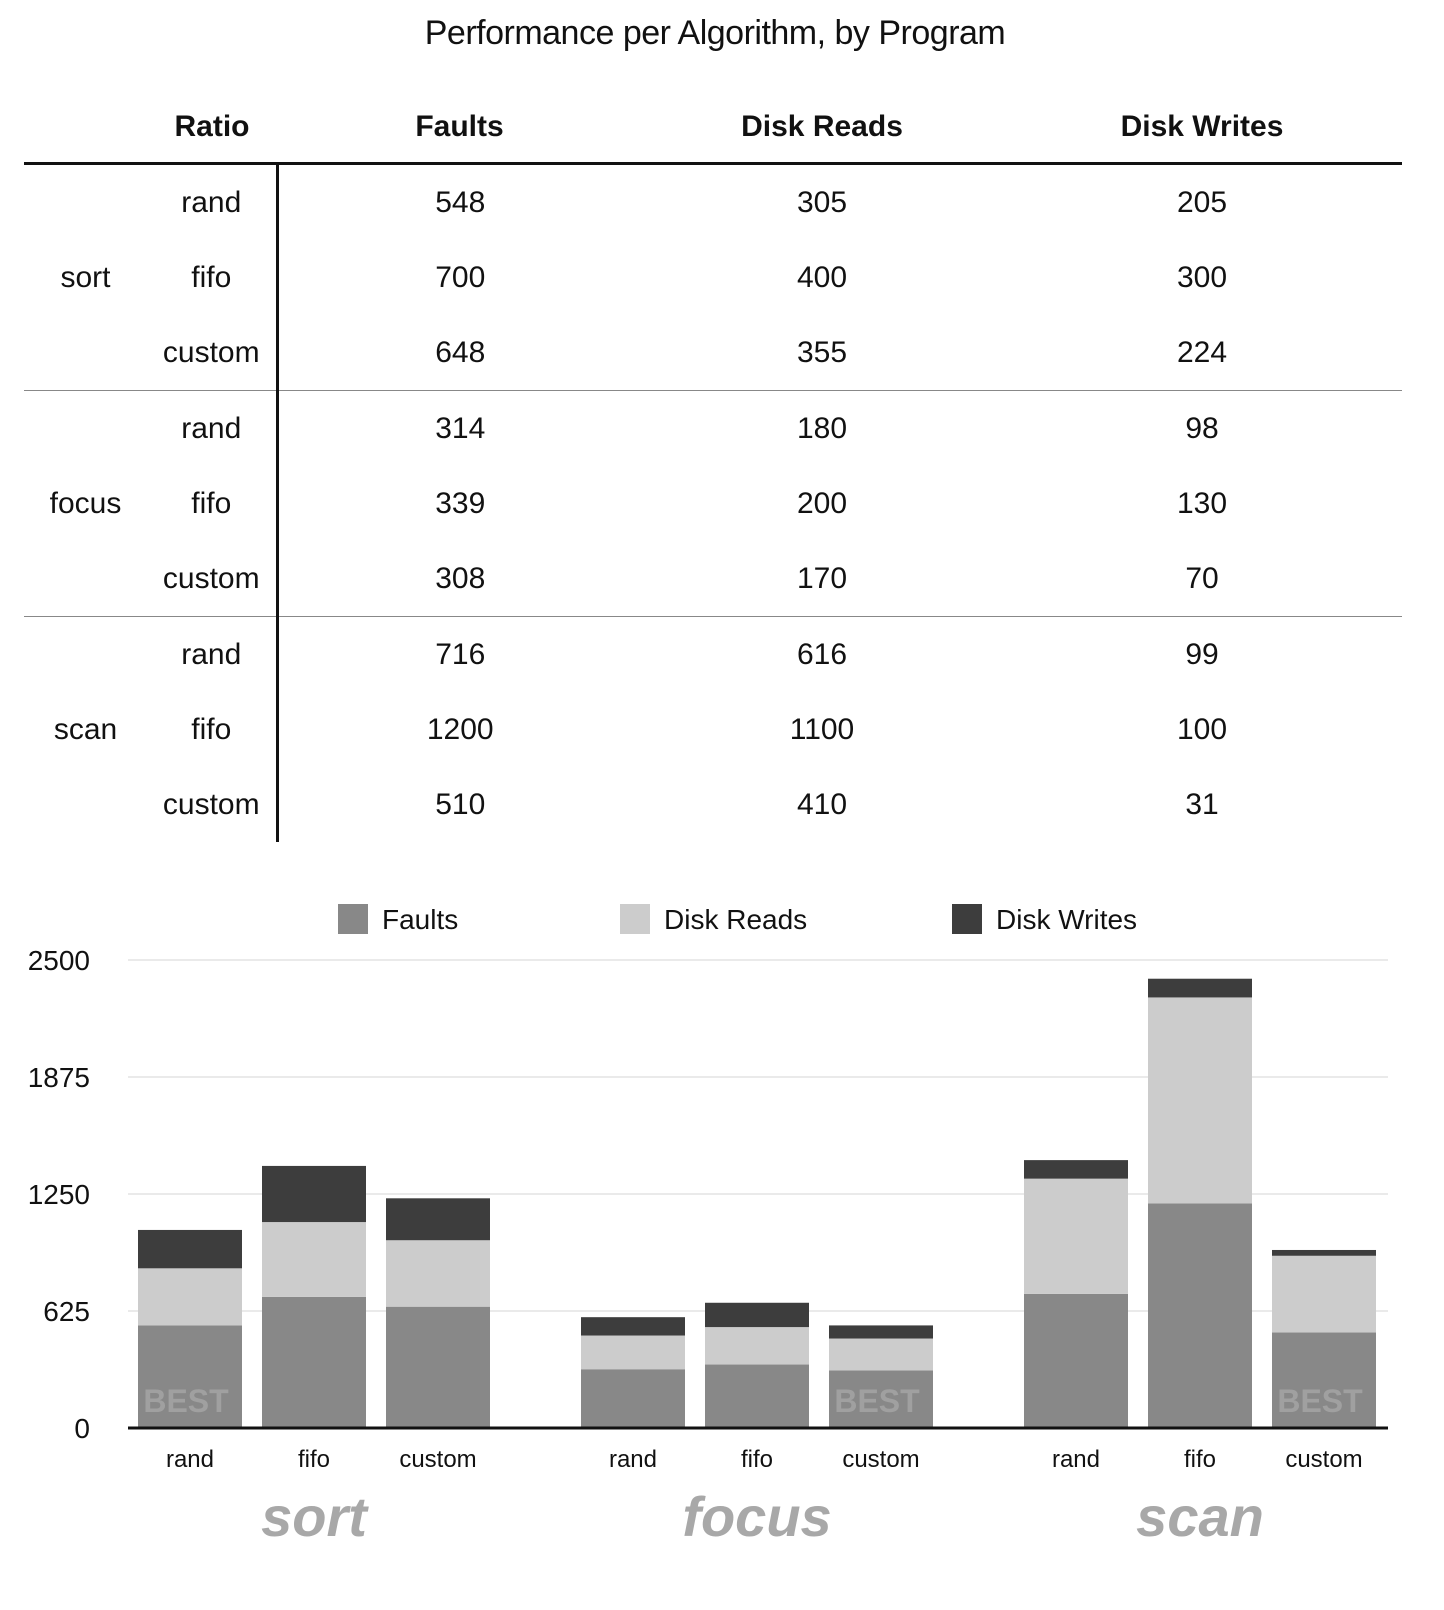  What do you see at coordinates (822, 503) in the screenshot?
I see `reads-cell: 200` at bounding box center [822, 503].